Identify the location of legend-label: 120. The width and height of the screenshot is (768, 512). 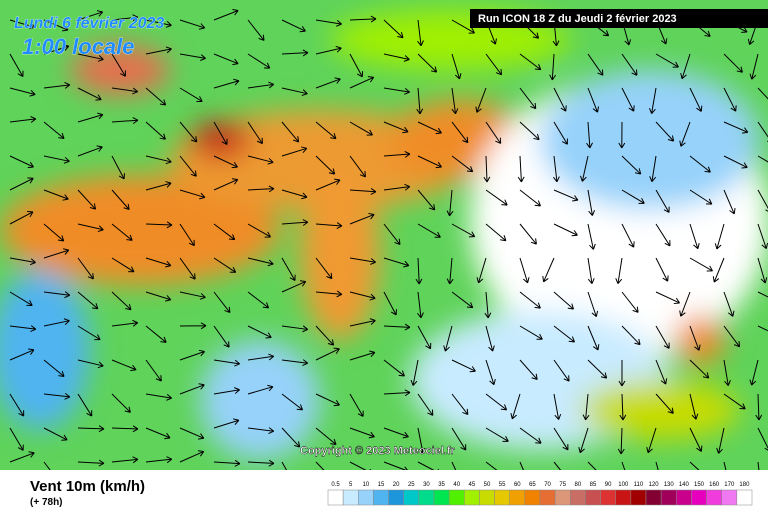
(654, 485).